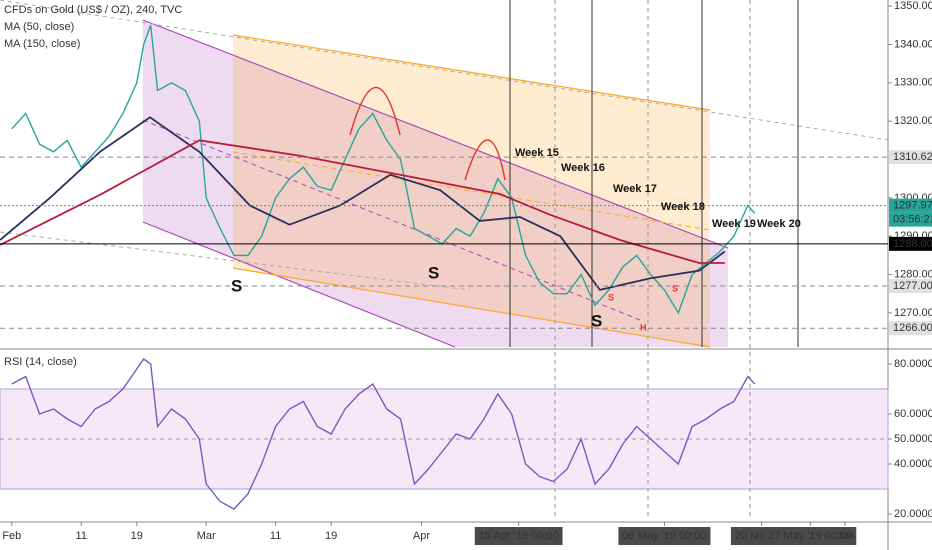 This screenshot has height=550, width=932. What do you see at coordinates (235, 261) in the screenshot?
I see `trend-line` at bounding box center [235, 261].